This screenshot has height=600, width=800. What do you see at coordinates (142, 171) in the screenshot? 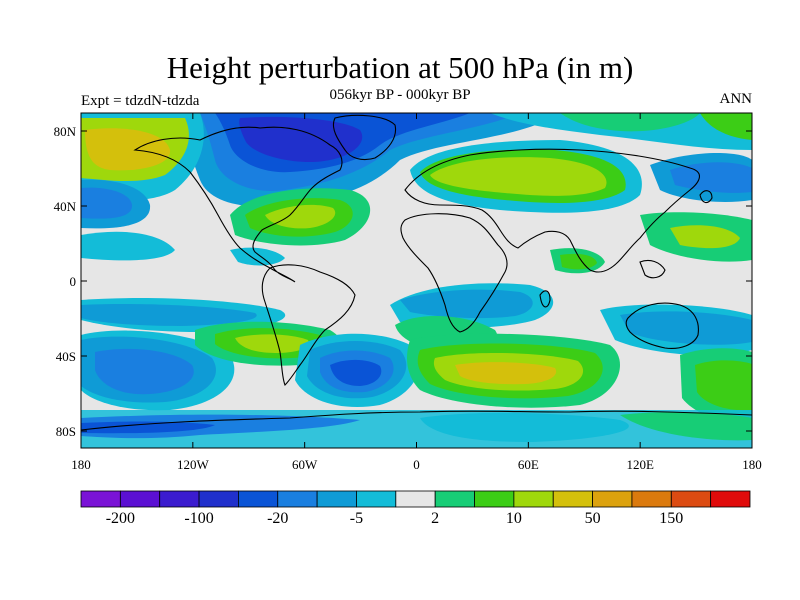
I see `pacific-positive-anomaly` at bounding box center [142, 171].